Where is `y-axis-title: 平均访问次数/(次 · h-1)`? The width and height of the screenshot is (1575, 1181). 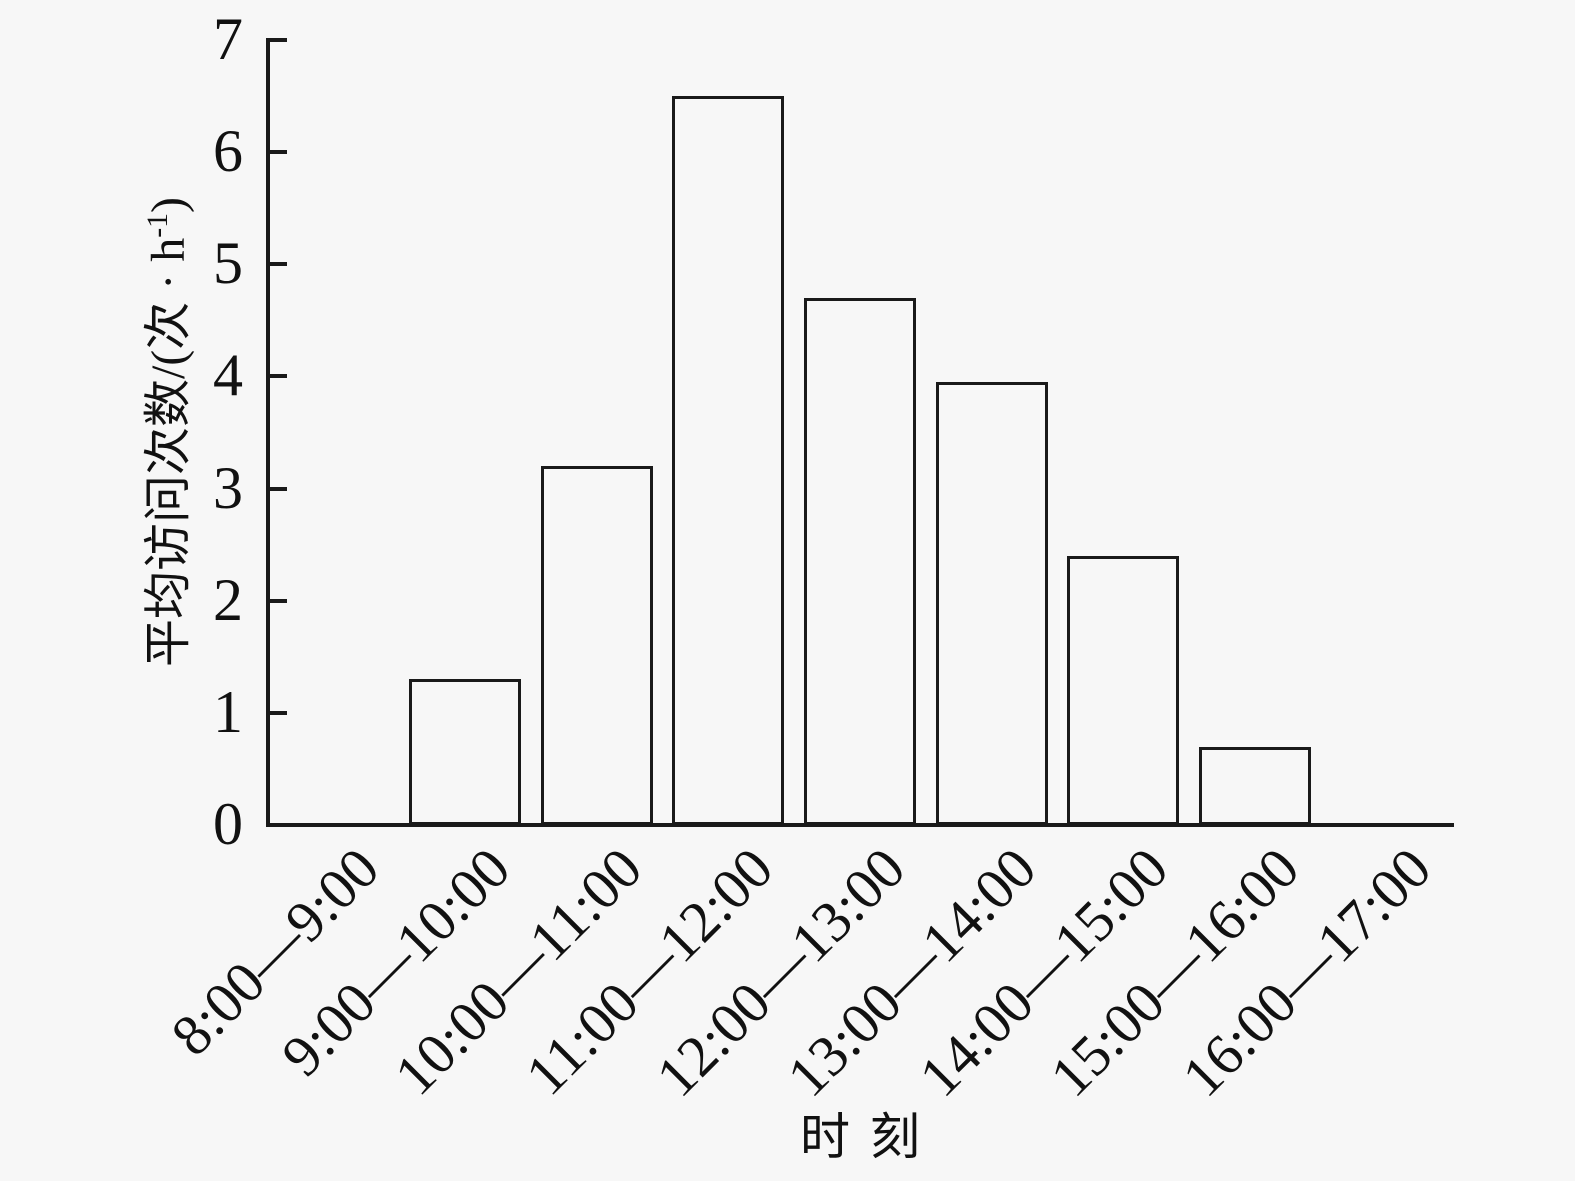 y-axis-title: 平均访问次数/(次 · h-1) is located at coordinates (168, 432).